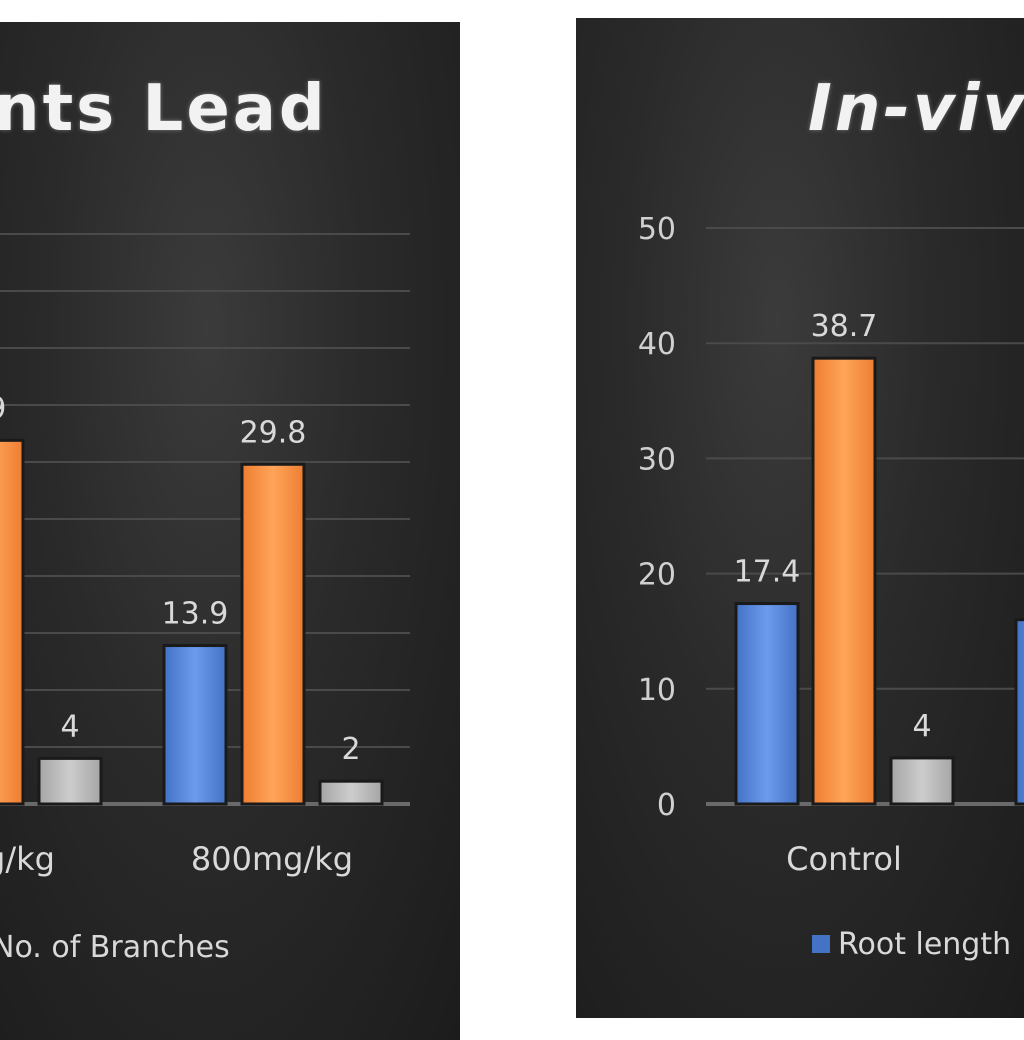 The image size is (1024, 1040). Describe the element at coordinates (657, 229) in the screenshot. I see `right-y-tick-label: 50` at that location.